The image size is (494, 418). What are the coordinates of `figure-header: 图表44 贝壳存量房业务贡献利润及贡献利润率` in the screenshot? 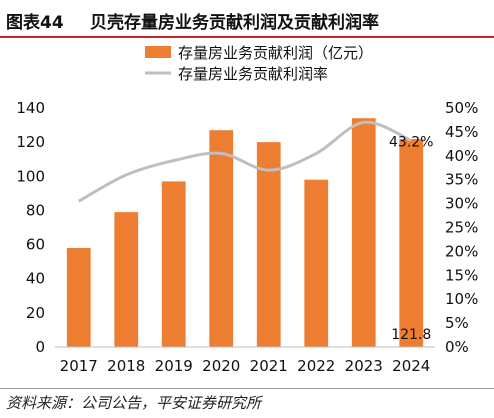 It's located at (247, 19).